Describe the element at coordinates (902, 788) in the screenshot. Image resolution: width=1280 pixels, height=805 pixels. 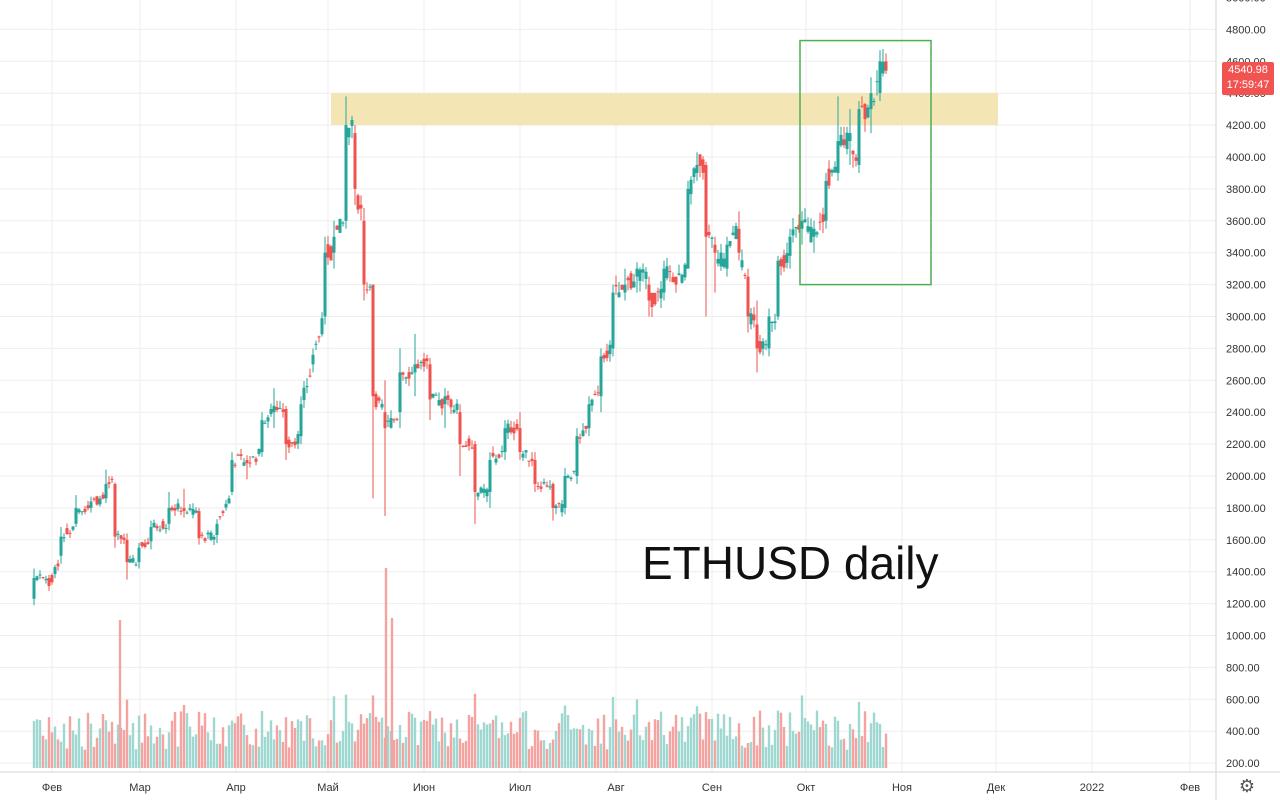
I see `x-tick-label: Ноя` at that location.